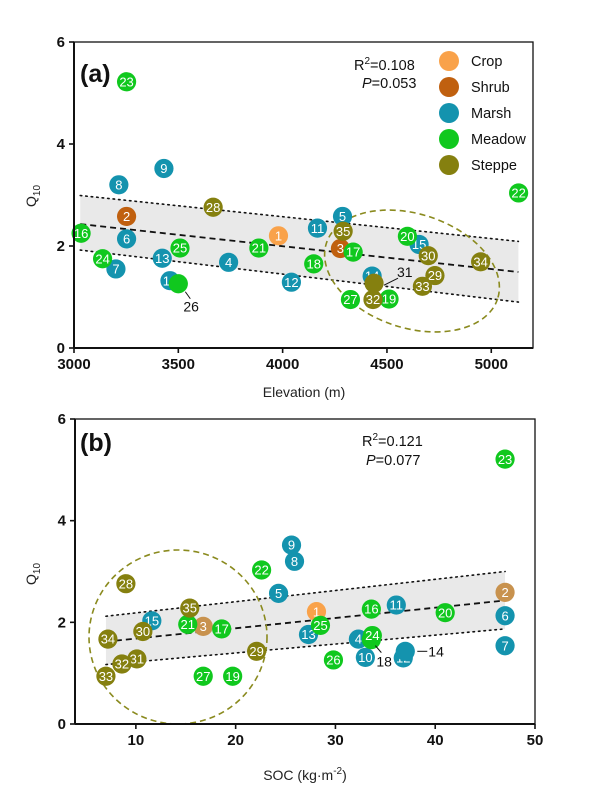 The width and height of the screenshot is (600, 809). I want to click on panel-b-point-21: 21, so click(188, 624).